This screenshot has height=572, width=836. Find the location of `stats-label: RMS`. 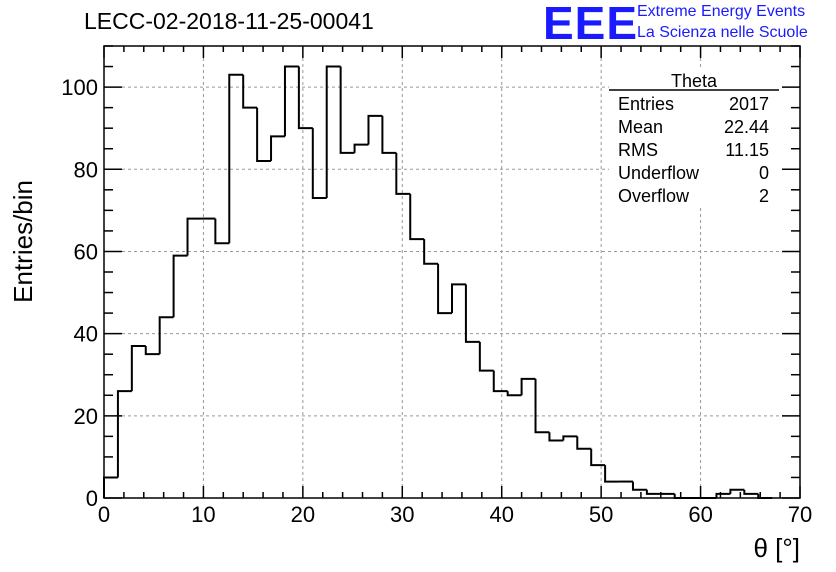

stats-label: RMS is located at coordinates (638, 150).